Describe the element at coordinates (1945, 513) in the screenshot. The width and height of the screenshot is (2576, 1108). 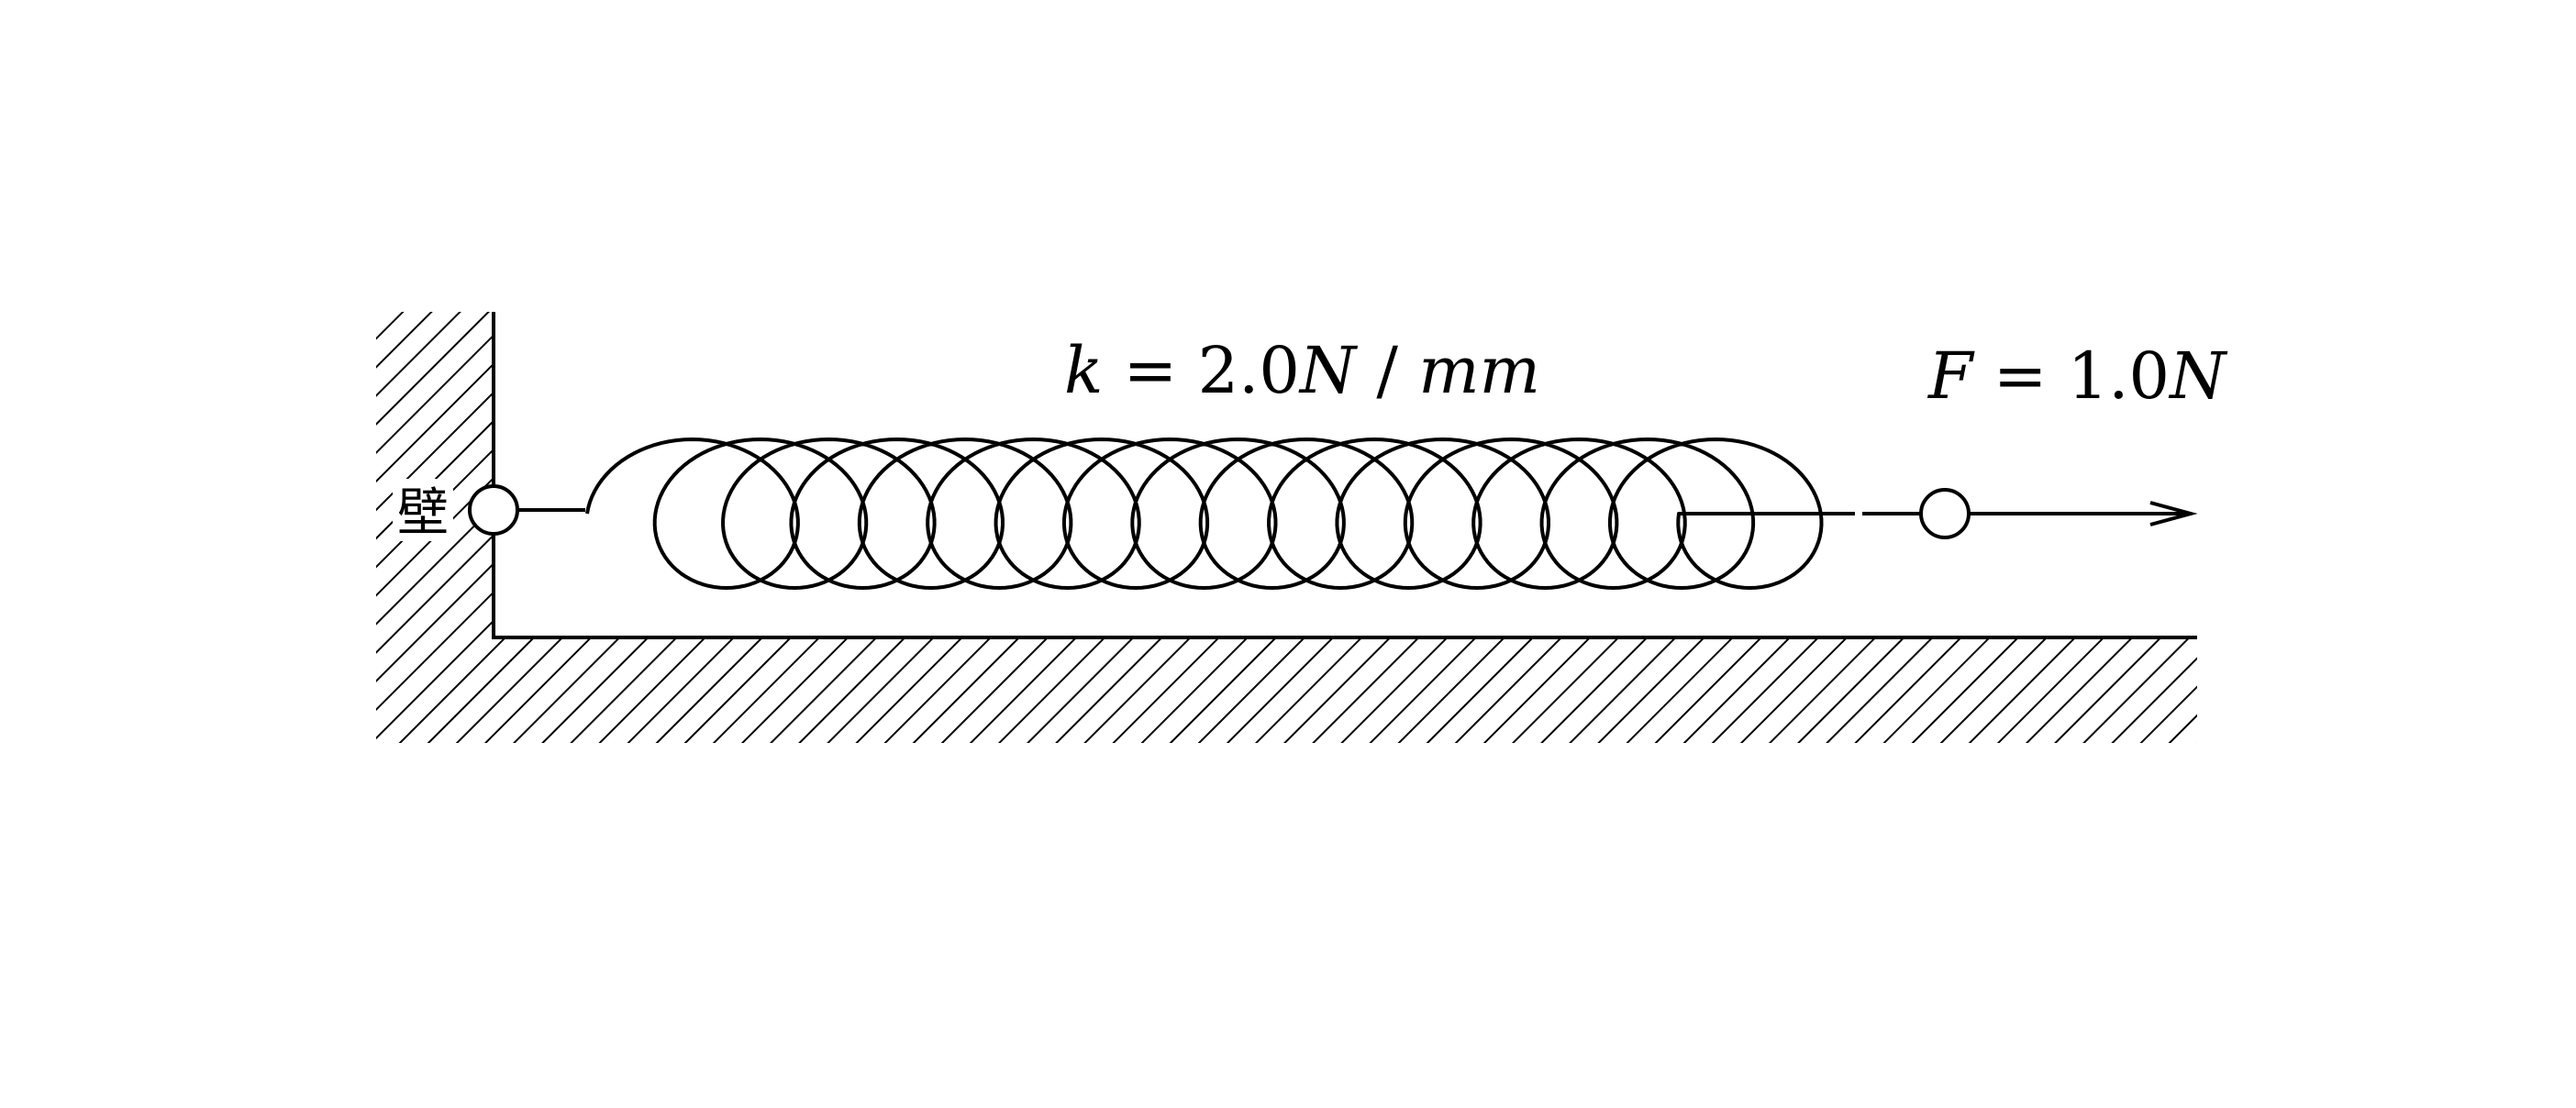
I see `right-attachment-ring` at that location.